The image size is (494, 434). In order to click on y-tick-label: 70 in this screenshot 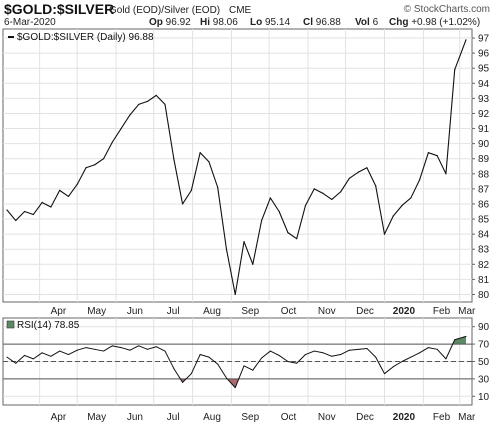, I will do `click(484, 345)`.